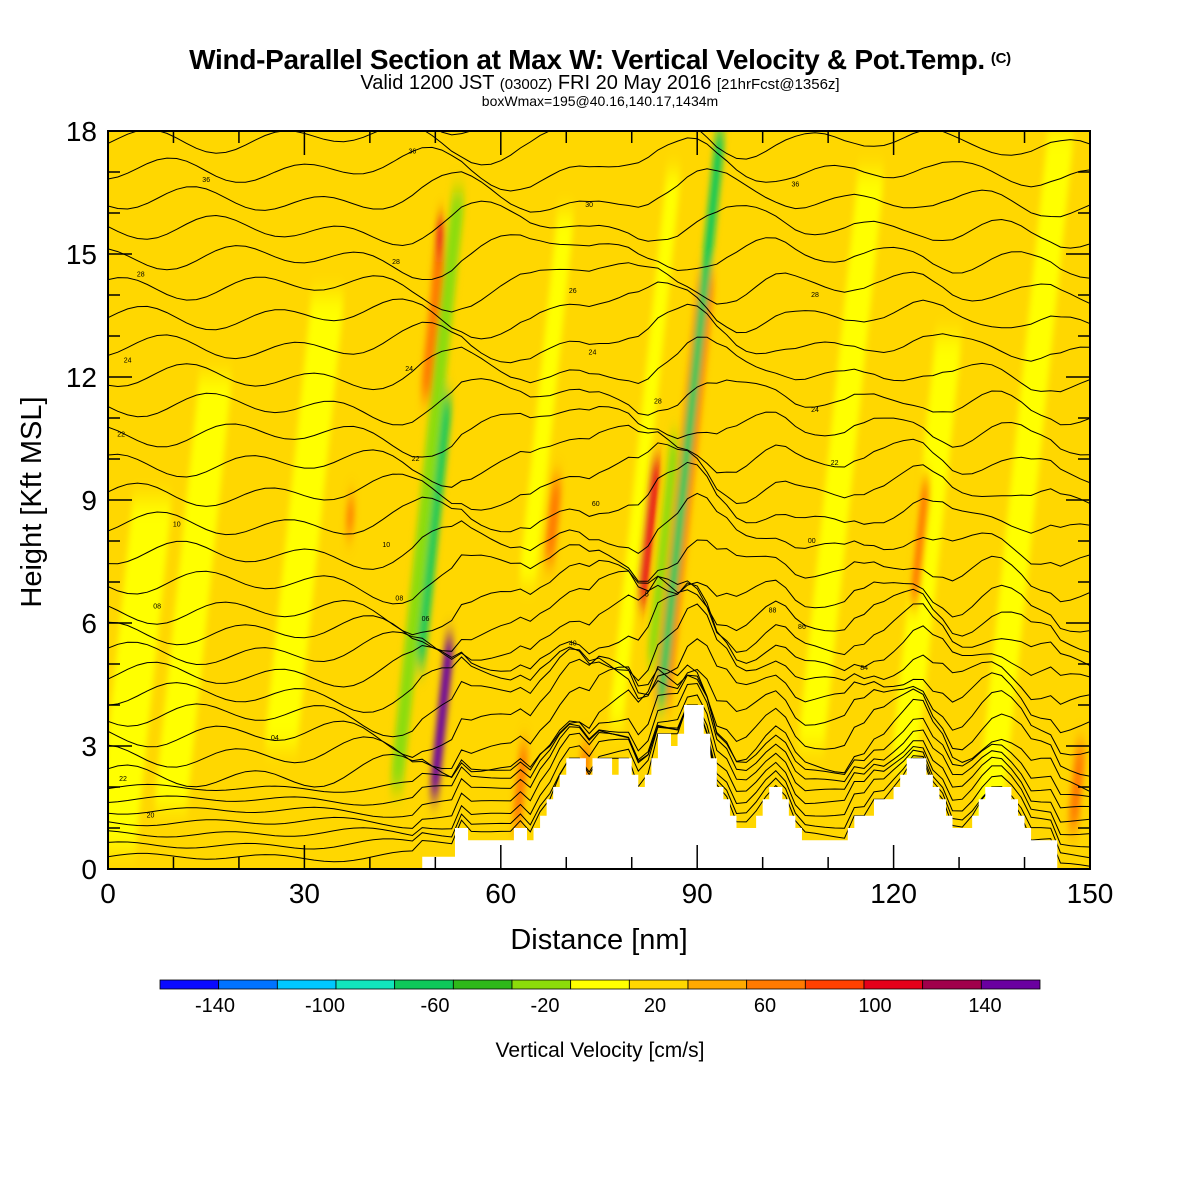 Image resolution: width=1200 pixels, height=1200 pixels. What do you see at coordinates (740, 787) in the screenshot?
I see `terrain` at bounding box center [740, 787].